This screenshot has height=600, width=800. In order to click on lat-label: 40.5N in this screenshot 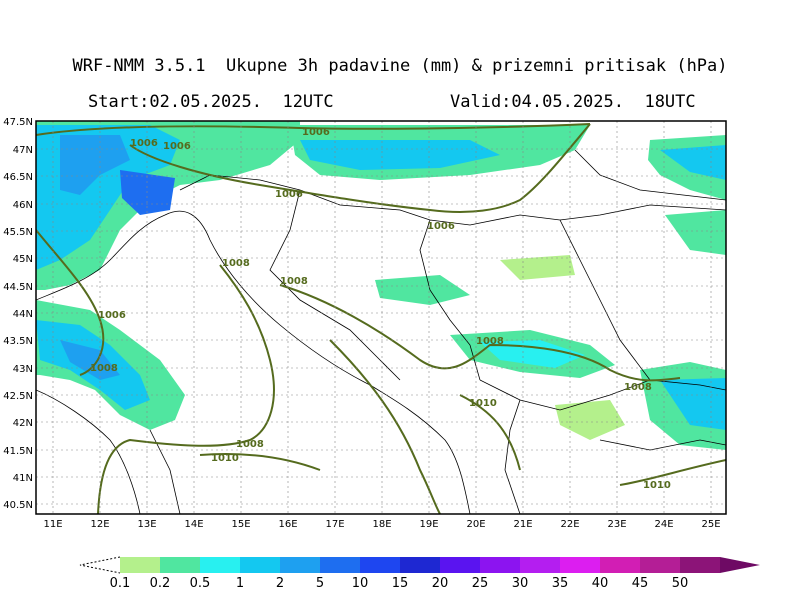, I will do `click(18, 505)`.